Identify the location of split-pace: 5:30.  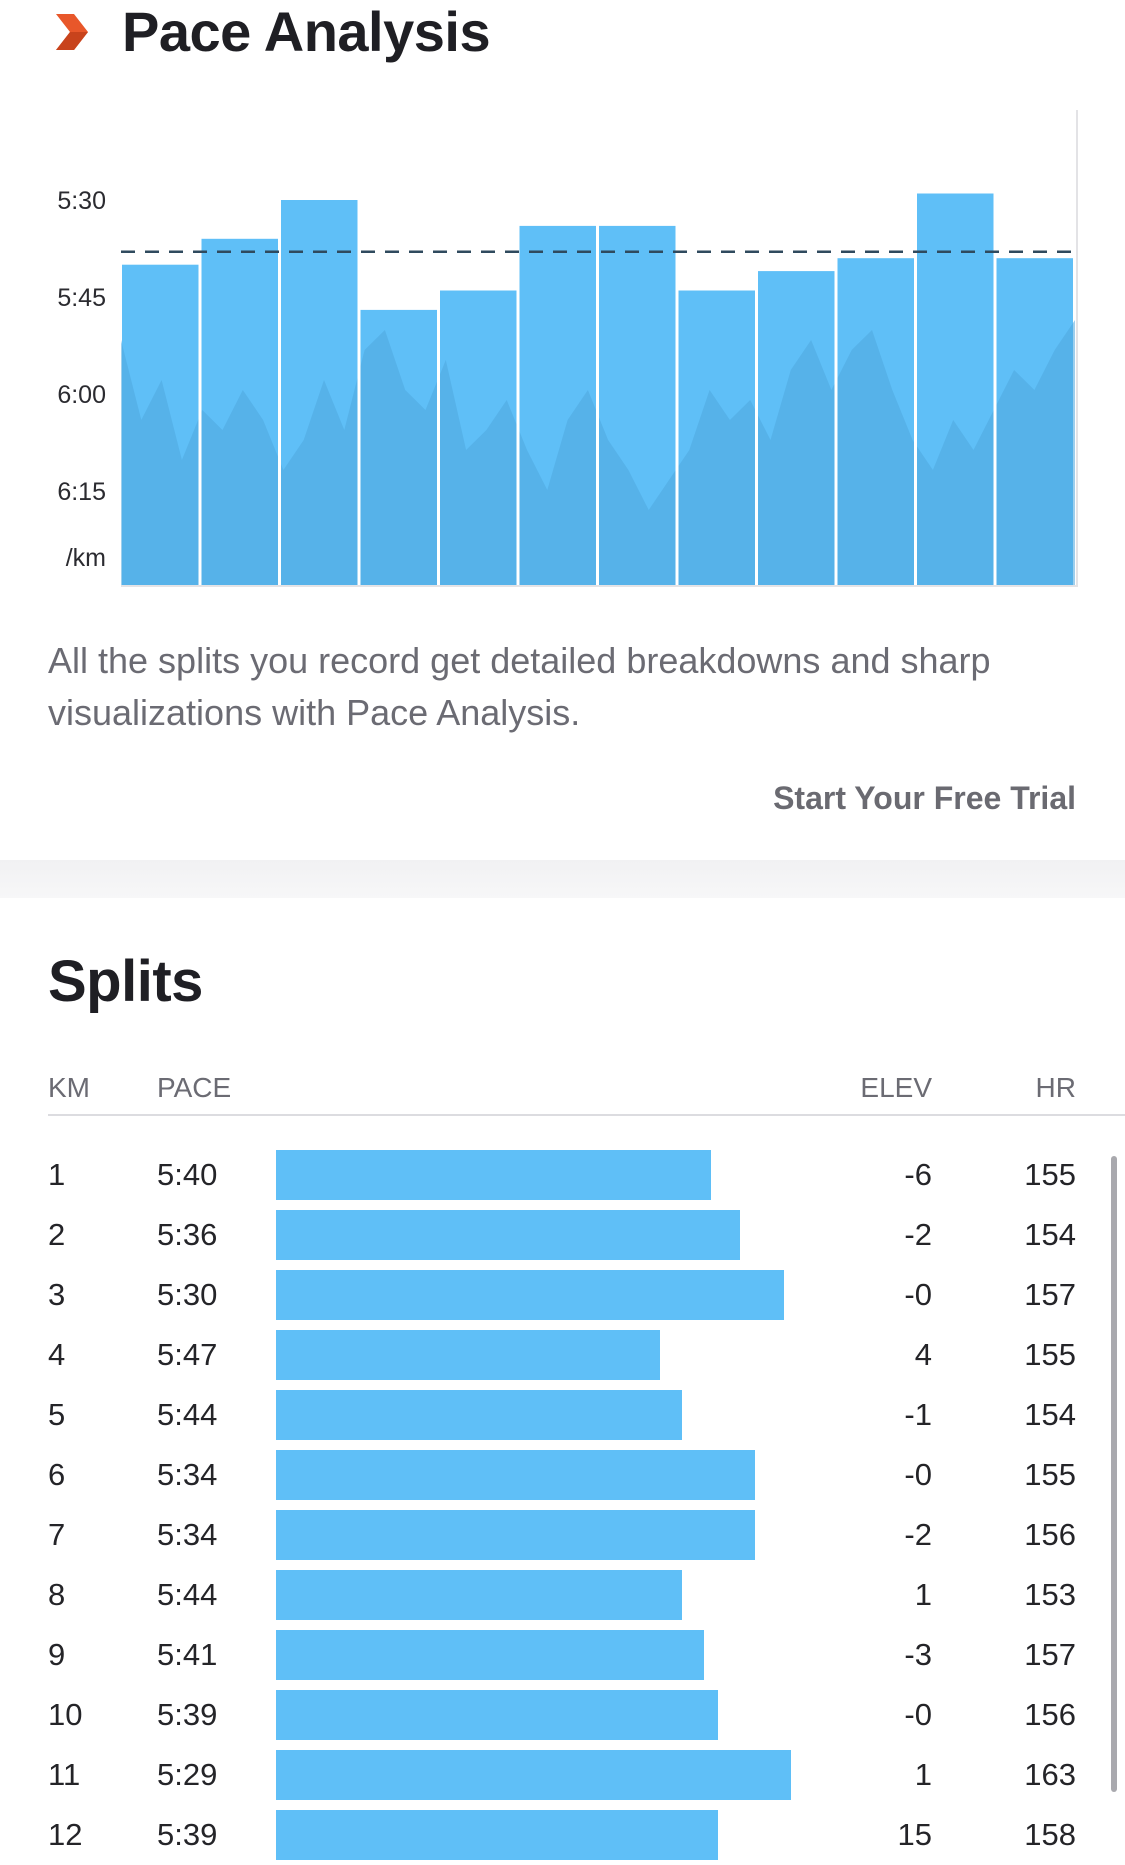
(187, 1294).